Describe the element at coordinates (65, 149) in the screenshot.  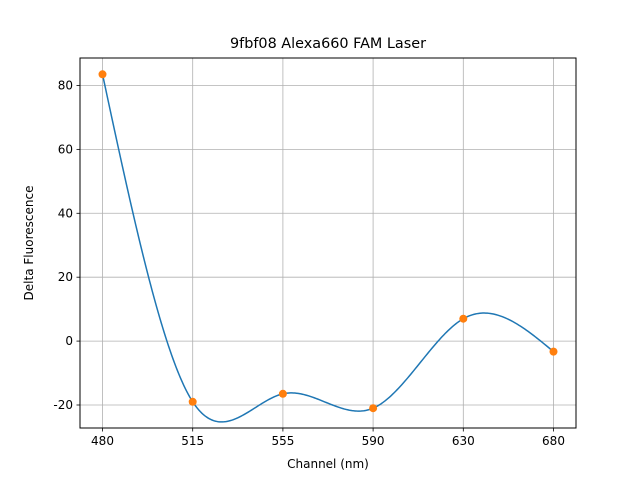
I see `y-tick-label: 60` at that location.